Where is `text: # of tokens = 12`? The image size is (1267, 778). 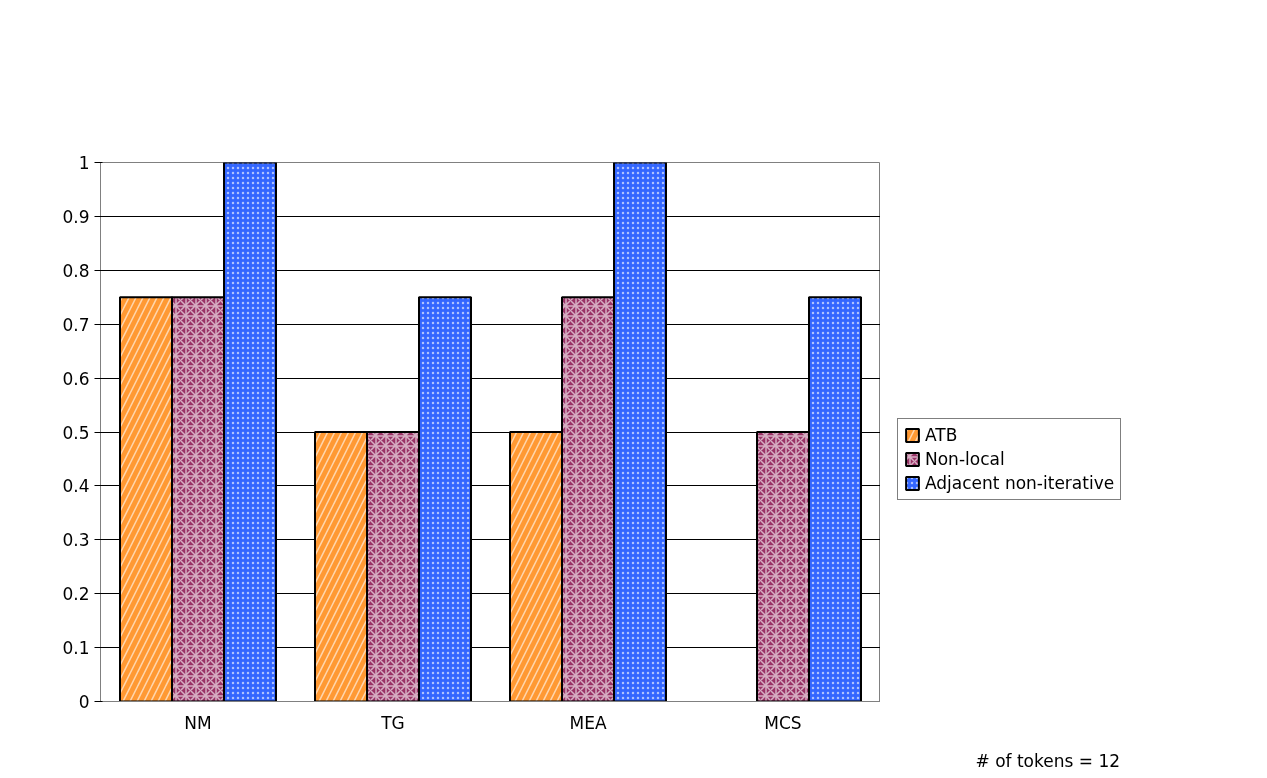 text: # of tokens = 12 is located at coordinates (1048, 760).